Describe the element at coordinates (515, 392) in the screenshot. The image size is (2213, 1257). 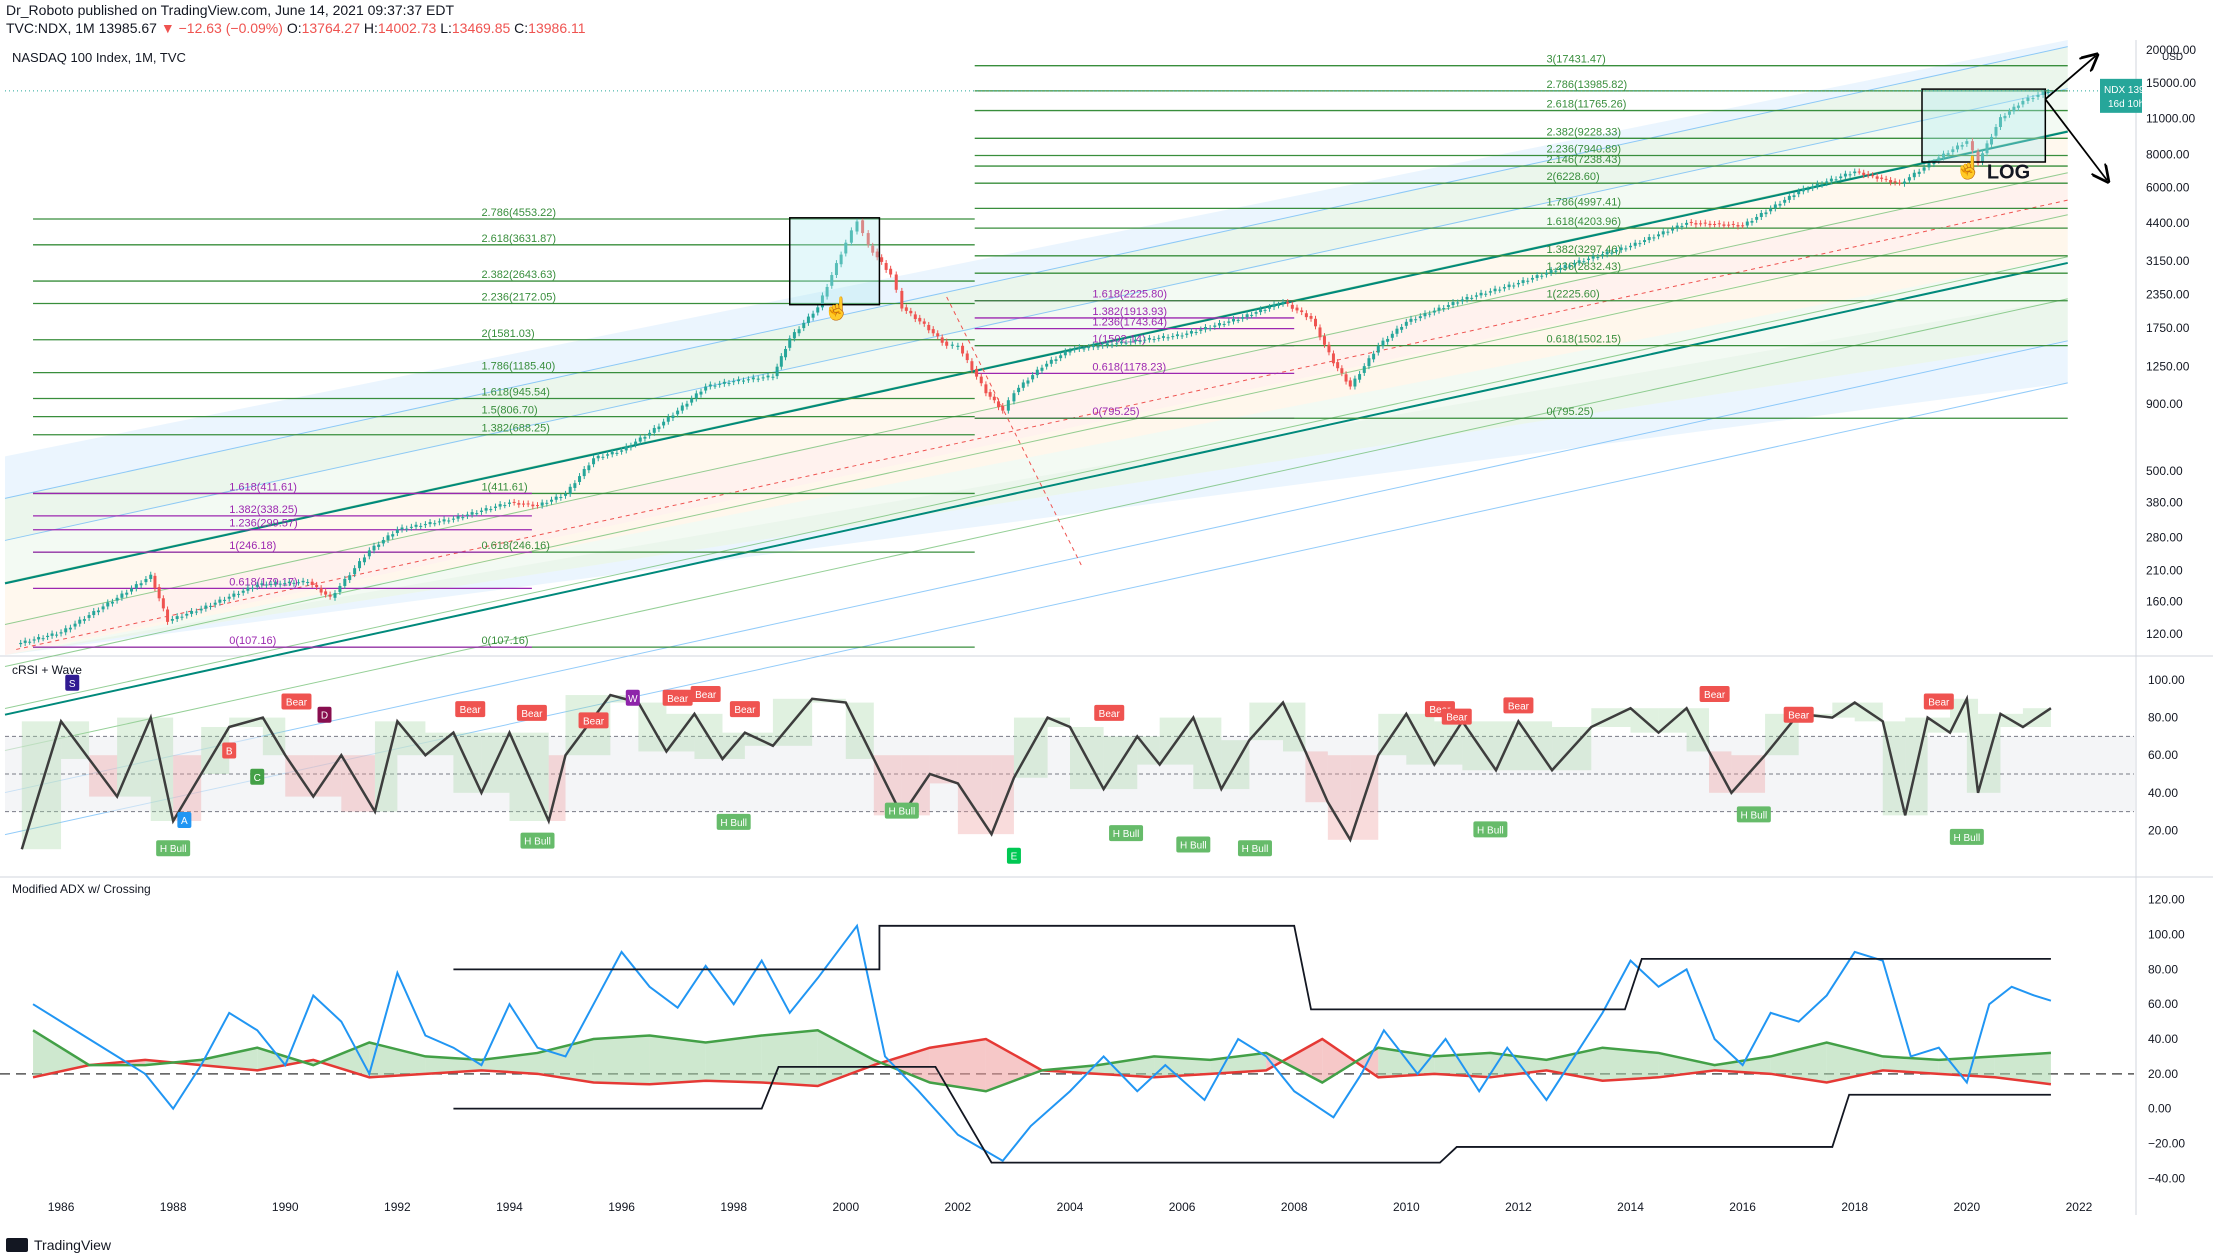
I see `fib-left-label: 1.618(945.54)` at that location.